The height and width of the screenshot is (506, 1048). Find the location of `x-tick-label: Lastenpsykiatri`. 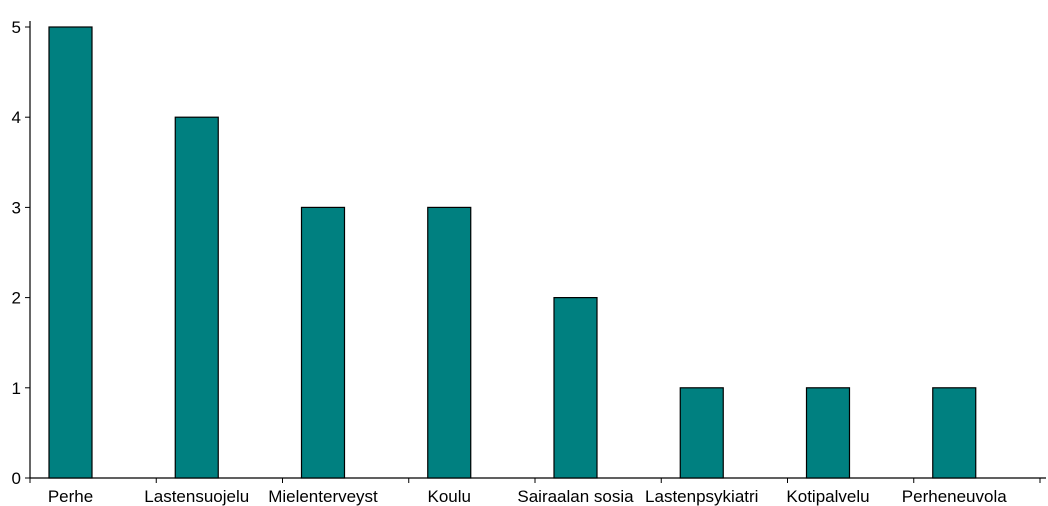

x-tick-label: Lastenpsykiatri is located at coordinates (701, 496).